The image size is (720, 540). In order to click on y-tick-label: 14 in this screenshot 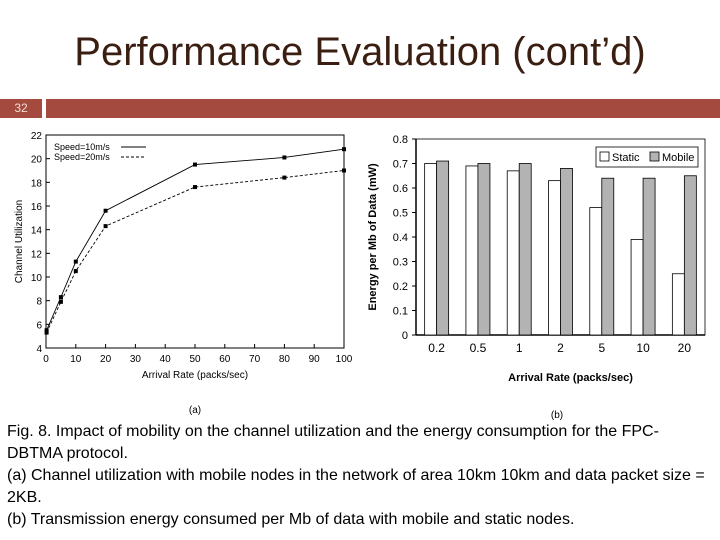, I will do `click(37, 231)`.